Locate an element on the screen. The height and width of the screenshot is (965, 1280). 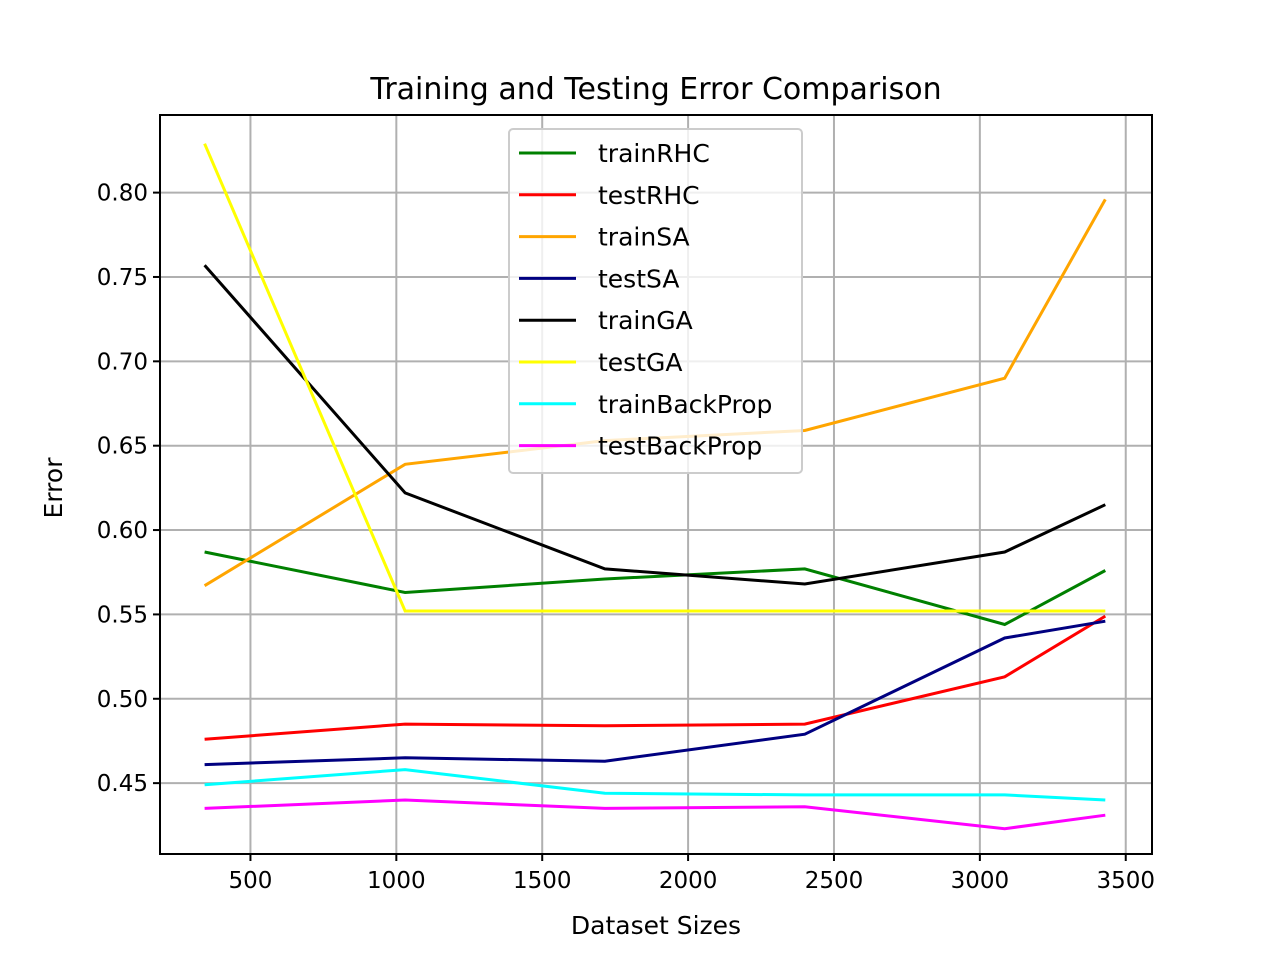
series-line-trainRHC is located at coordinates (655, 588).